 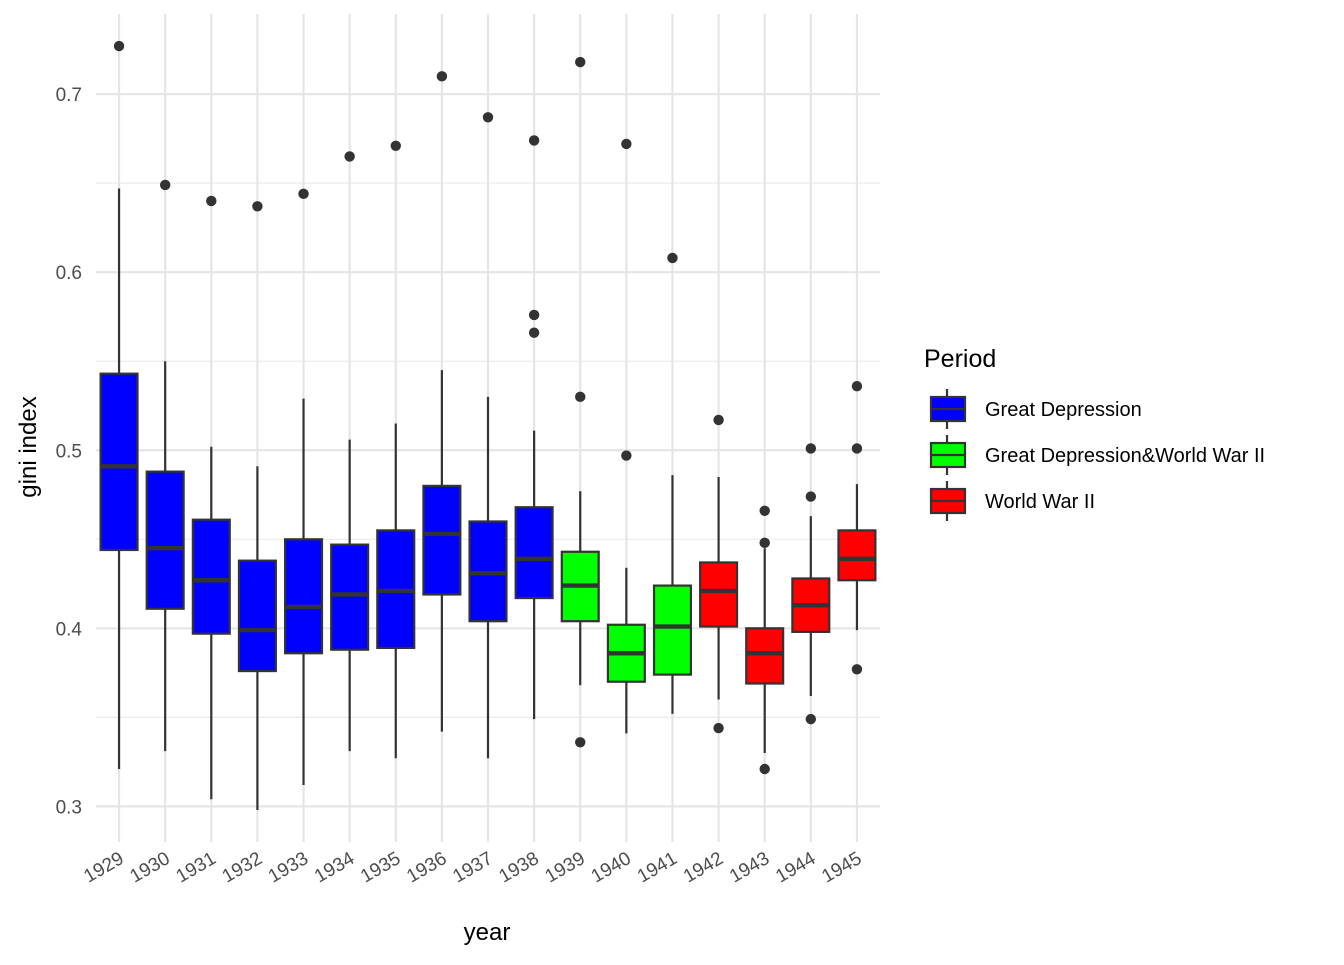 What do you see at coordinates (488, 435) in the screenshot?
I see `box-1937` at bounding box center [488, 435].